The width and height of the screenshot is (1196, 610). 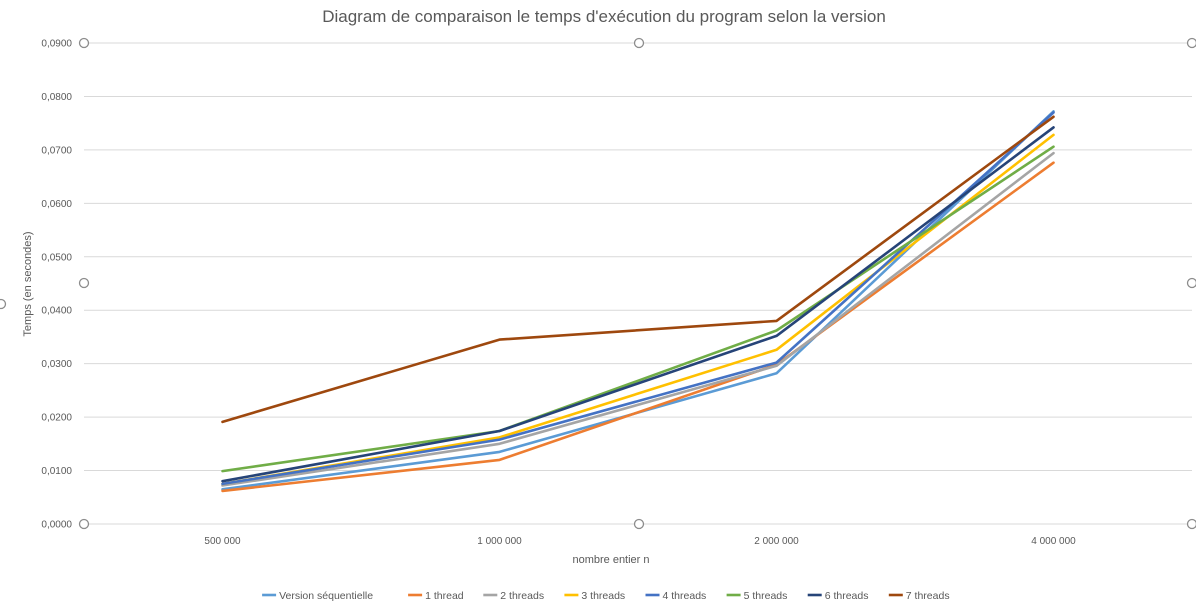 What do you see at coordinates (928, 596) in the screenshot?
I see `legend-label: 7 threads` at bounding box center [928, 596].